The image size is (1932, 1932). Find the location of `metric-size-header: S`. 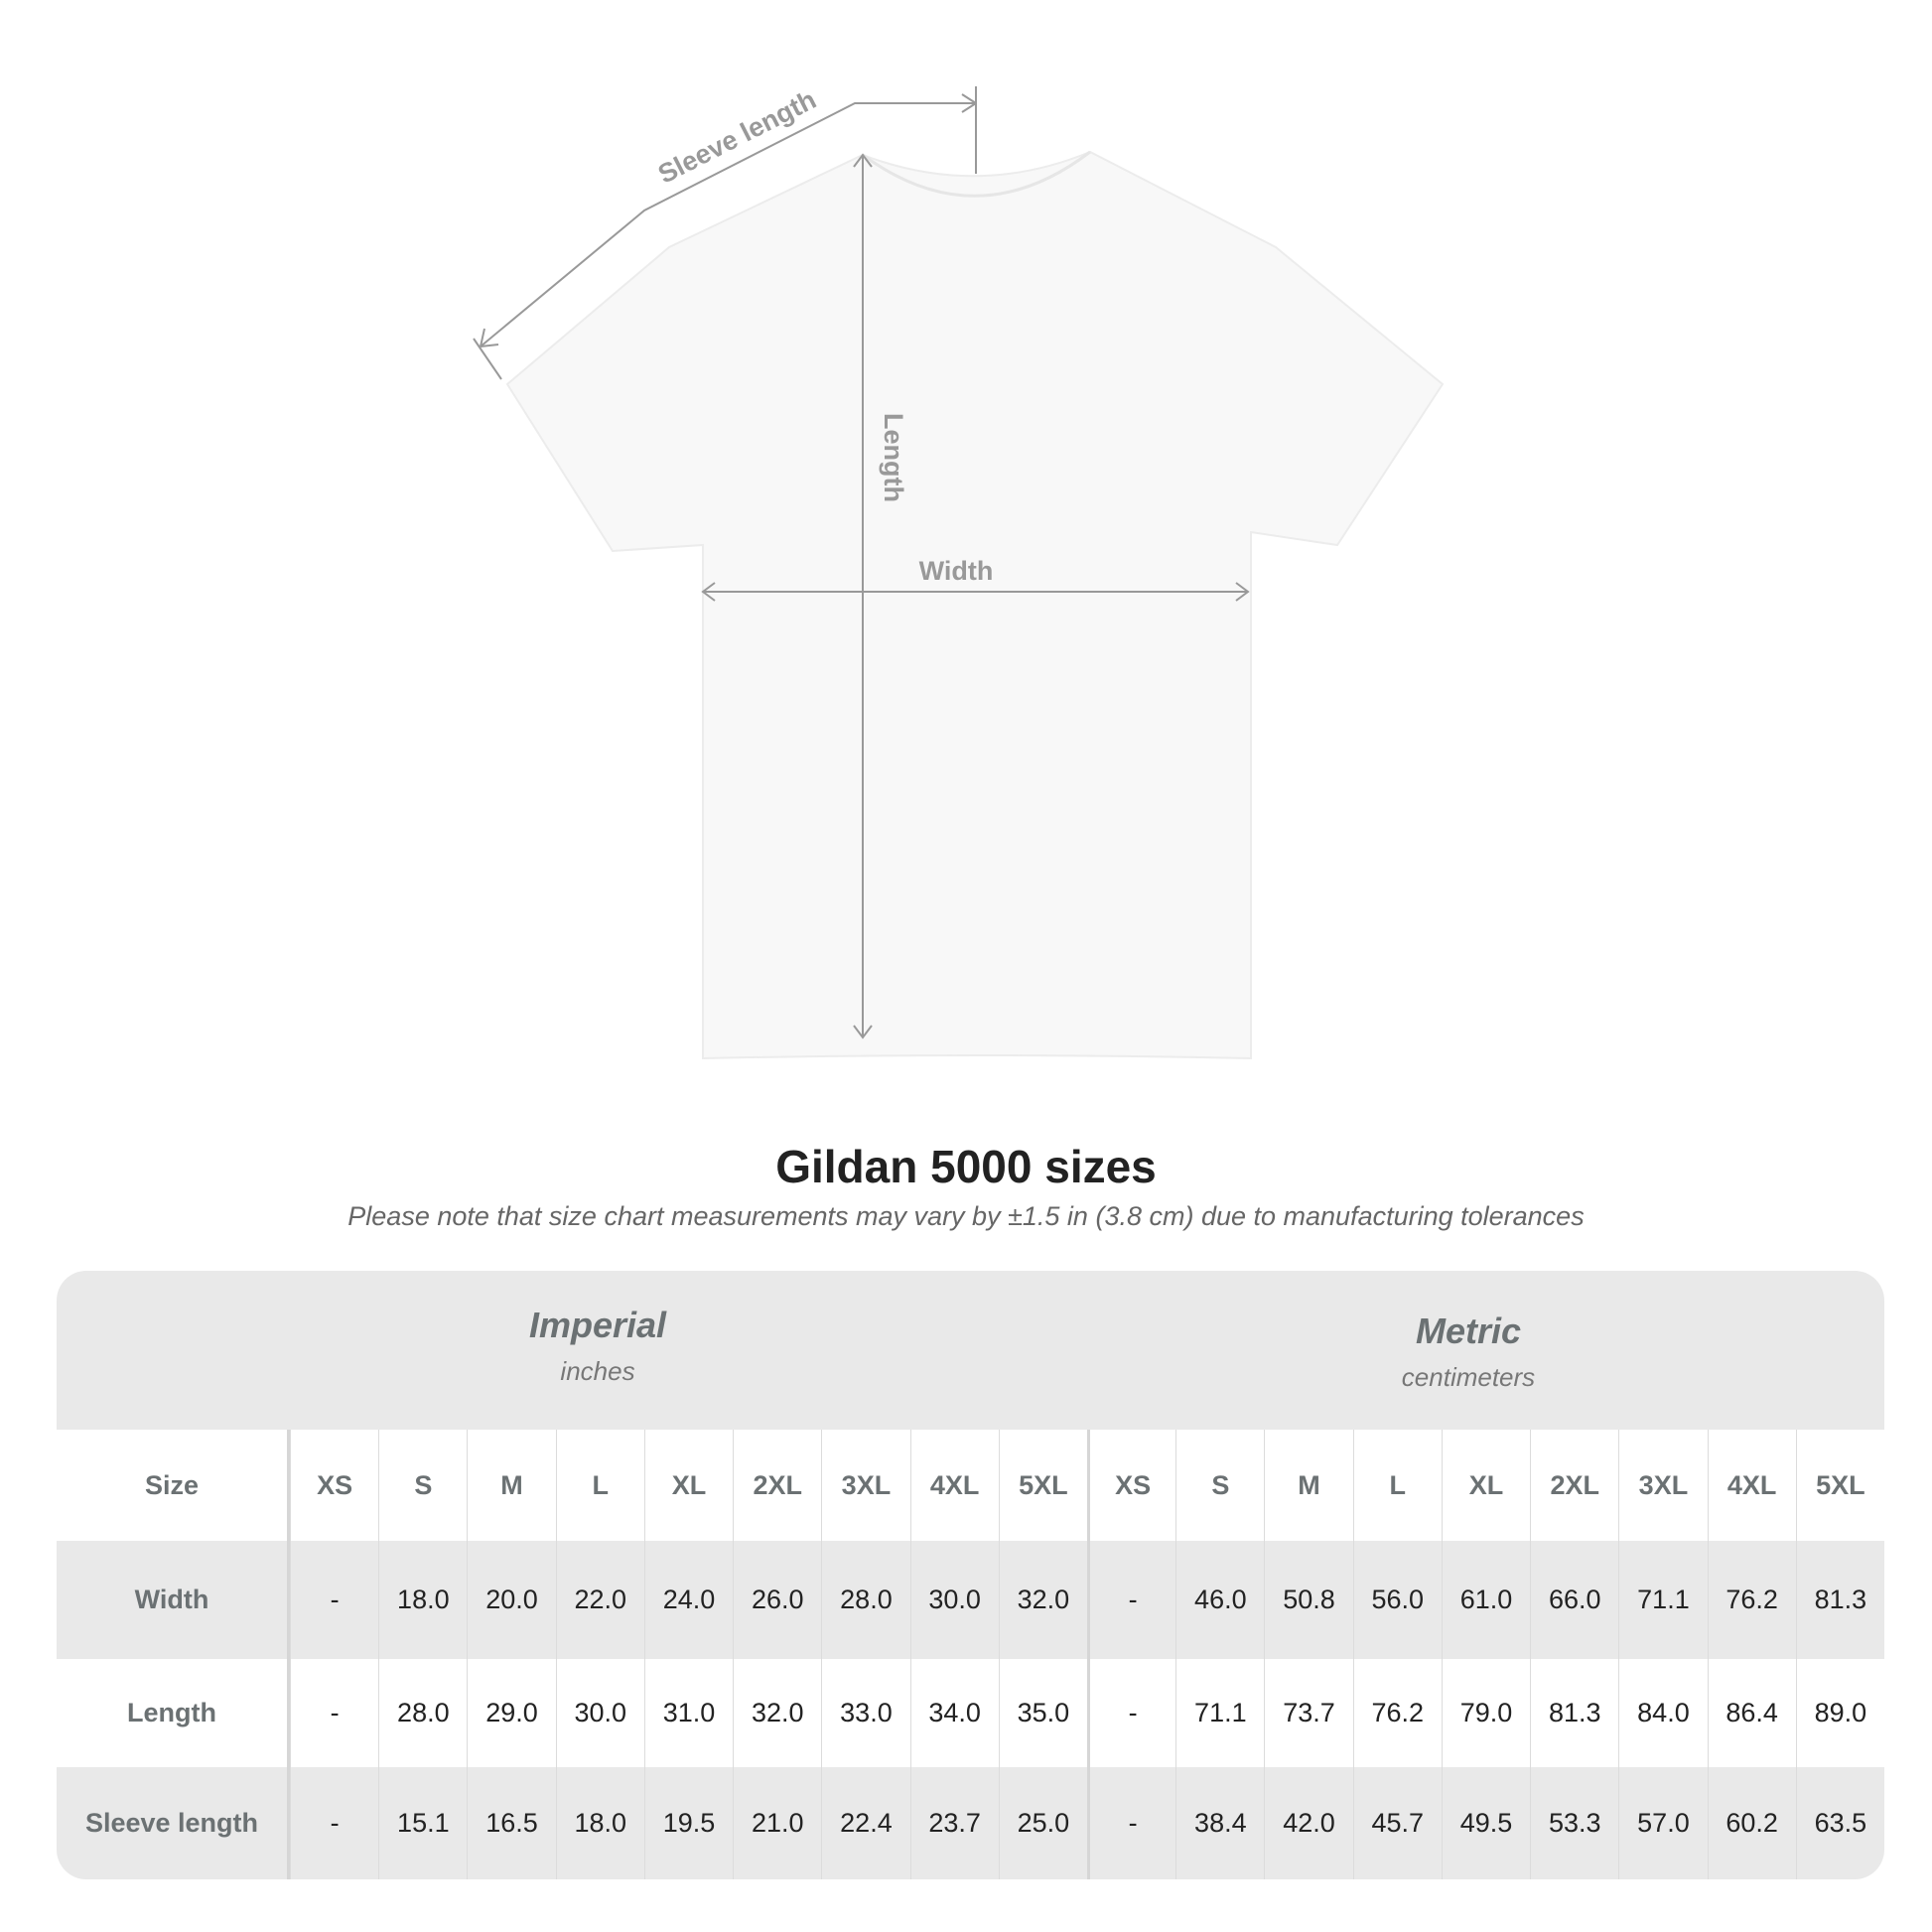

metric-size-header: S is located at coordinates (1220, 1486).